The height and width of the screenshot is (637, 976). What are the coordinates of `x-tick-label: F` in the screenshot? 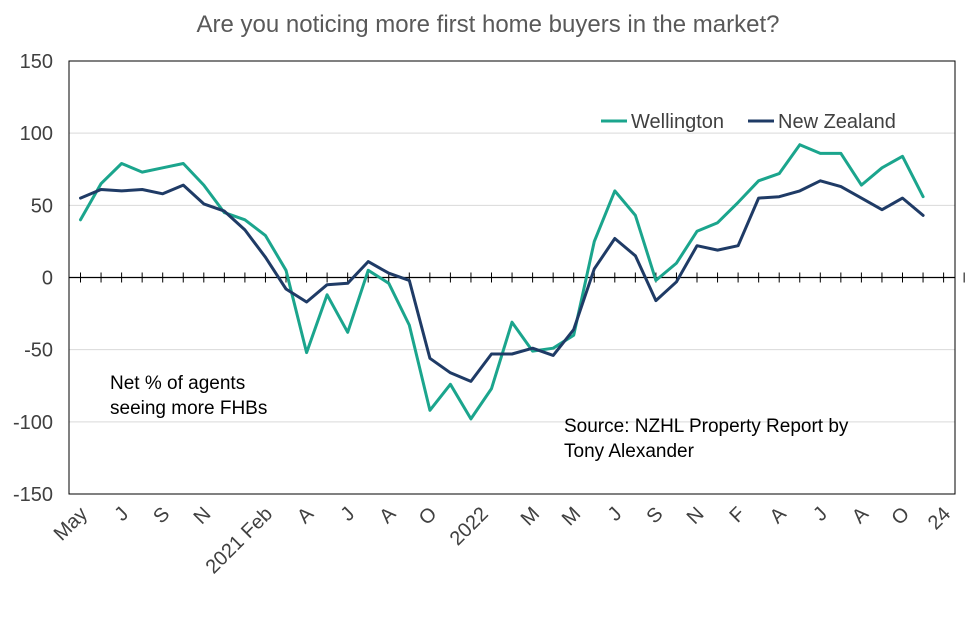 It's located at (737, 515).